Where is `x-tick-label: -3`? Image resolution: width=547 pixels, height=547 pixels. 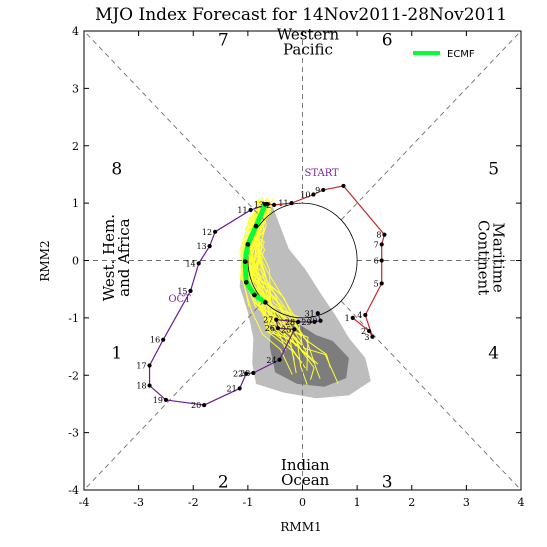 x-tick-label: -3 is located at coordinates (138, 502).